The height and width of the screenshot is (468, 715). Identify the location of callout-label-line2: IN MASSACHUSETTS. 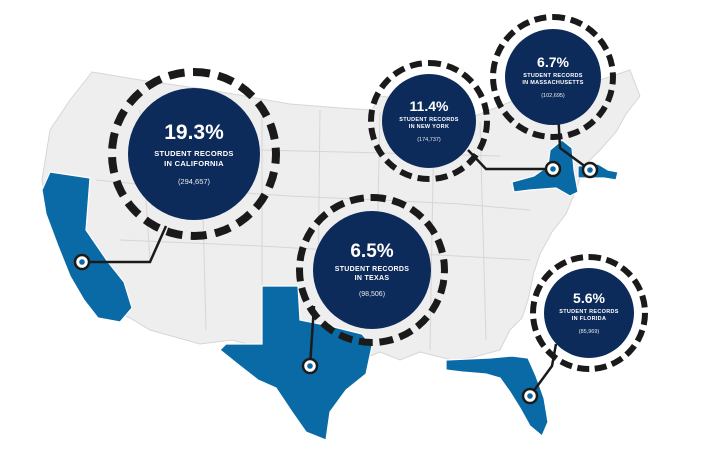
(553, 83).